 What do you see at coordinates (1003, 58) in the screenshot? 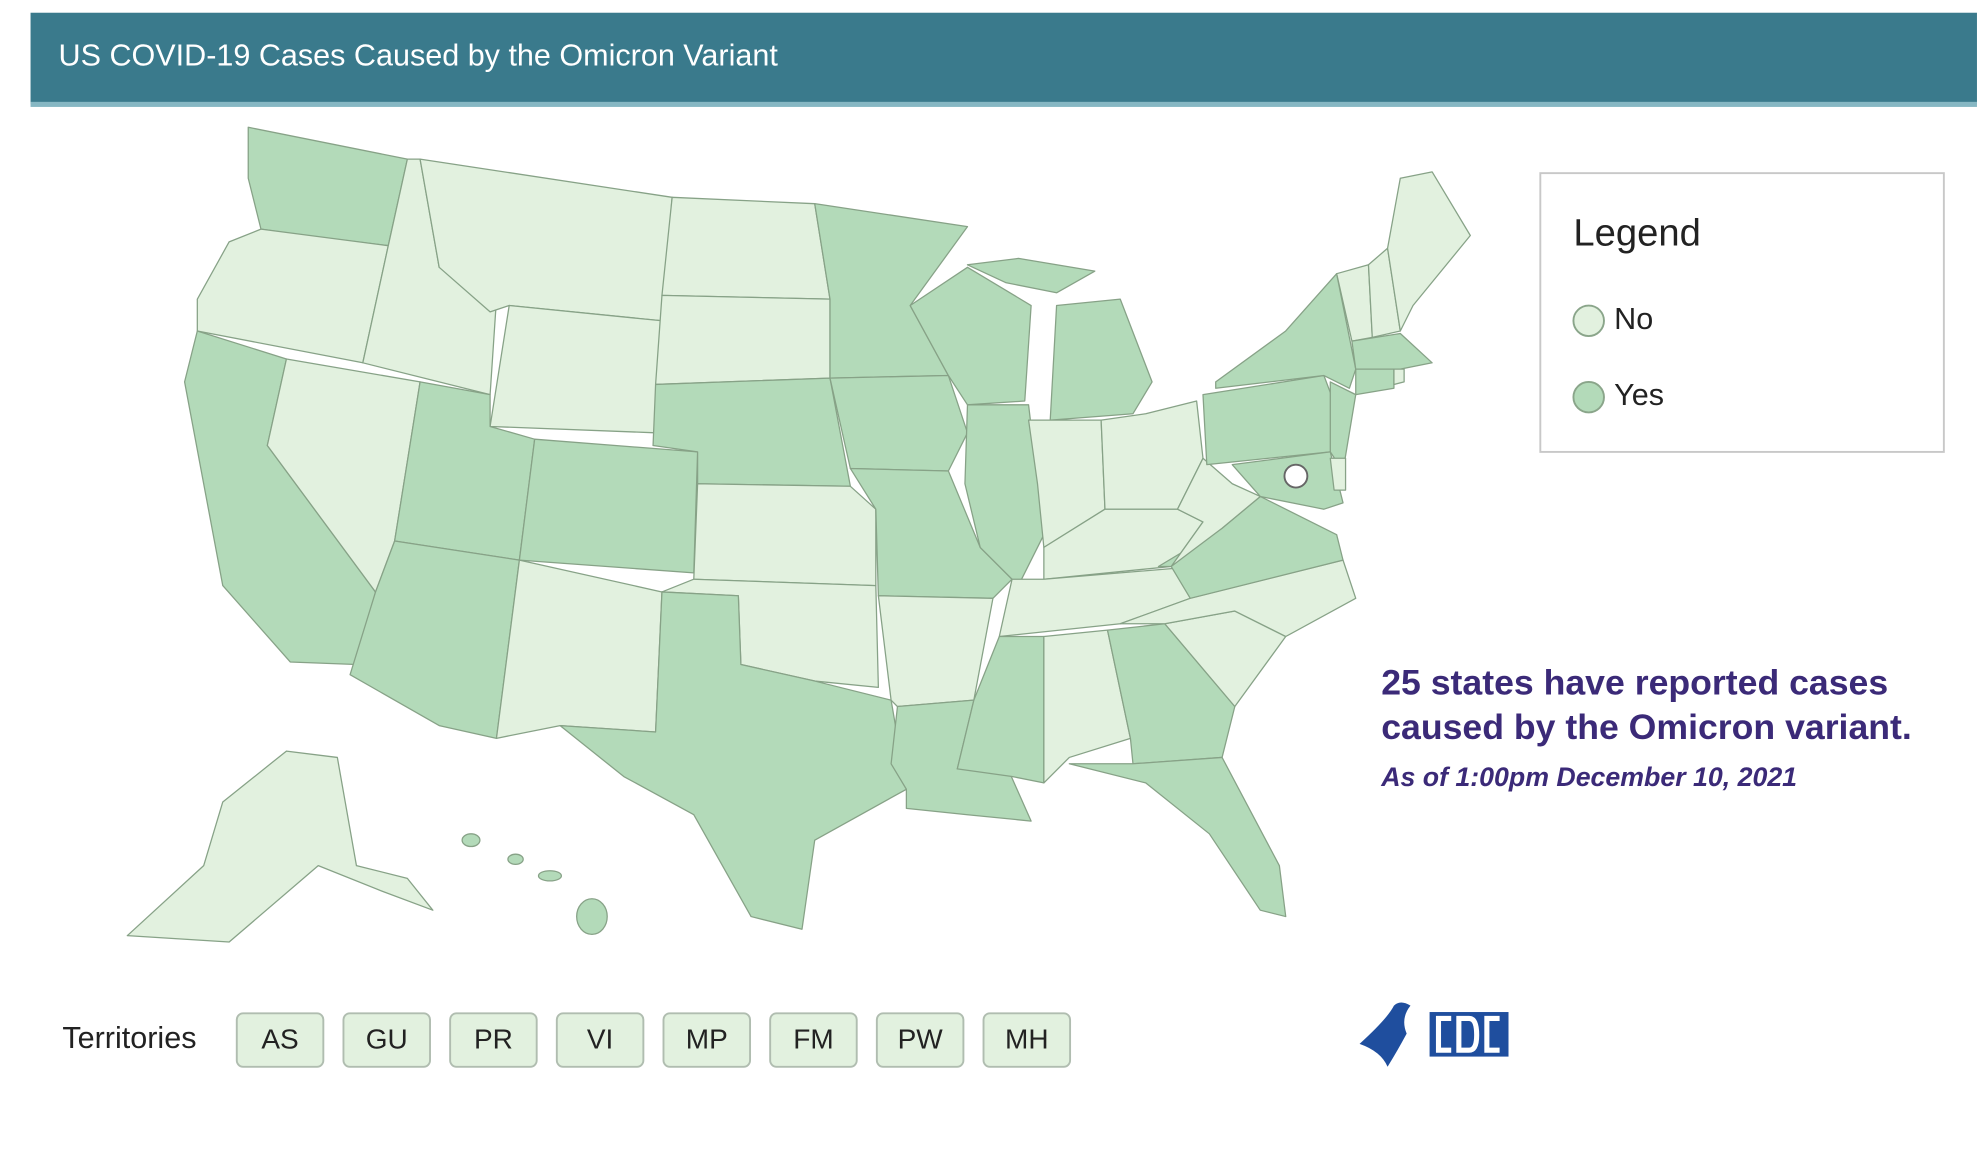
I see `header-bar` at bounding box center [1003, 58].